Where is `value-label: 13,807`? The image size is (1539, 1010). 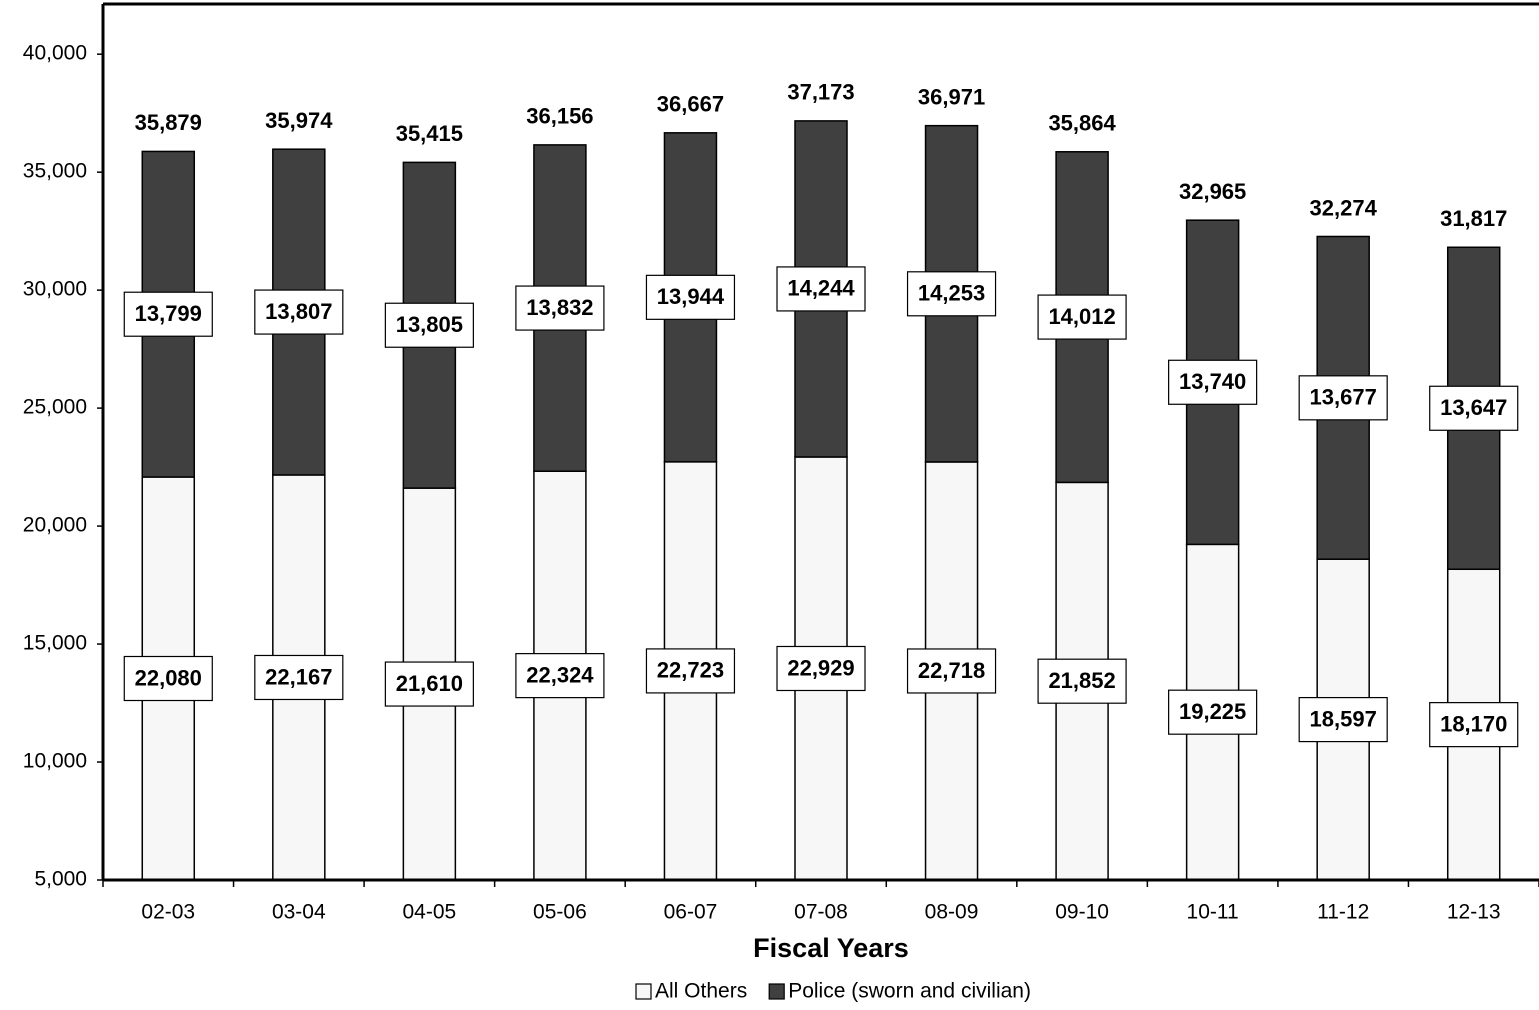 value-label: 13,807 is located at coordinates (298, 311).